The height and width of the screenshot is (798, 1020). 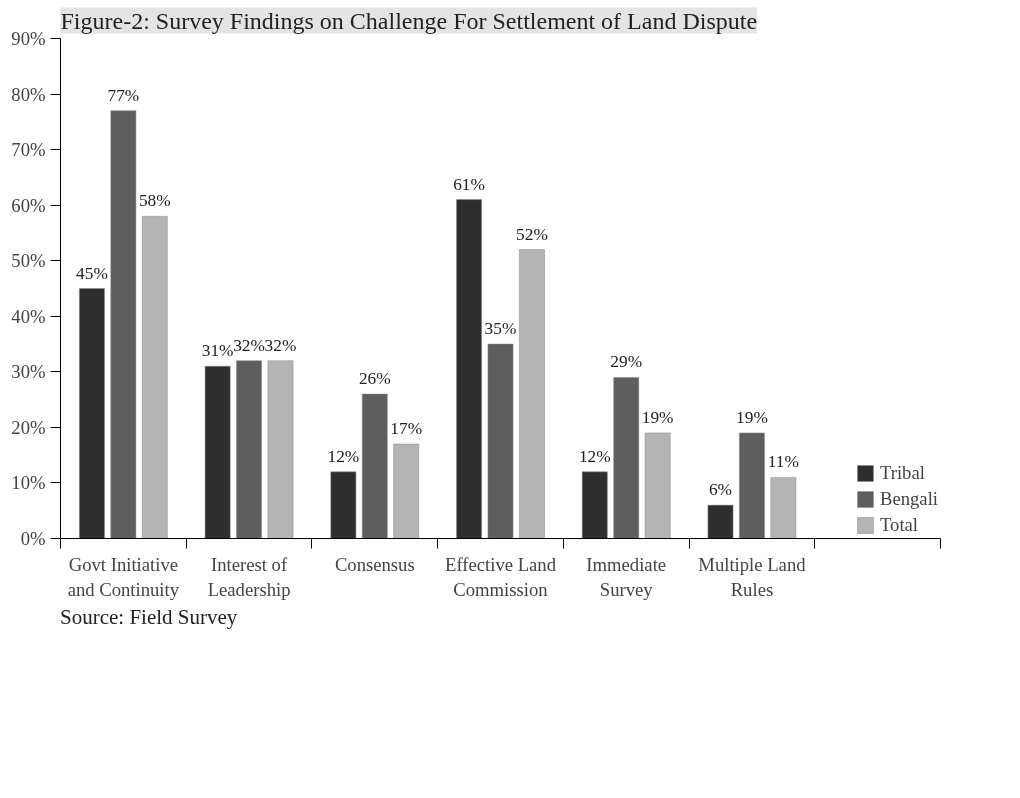 What do you see at coordinates (249, 576) in the screenshot?
I see `x-tick-label: Interest of Leadership` at bounding box center [249, 576].